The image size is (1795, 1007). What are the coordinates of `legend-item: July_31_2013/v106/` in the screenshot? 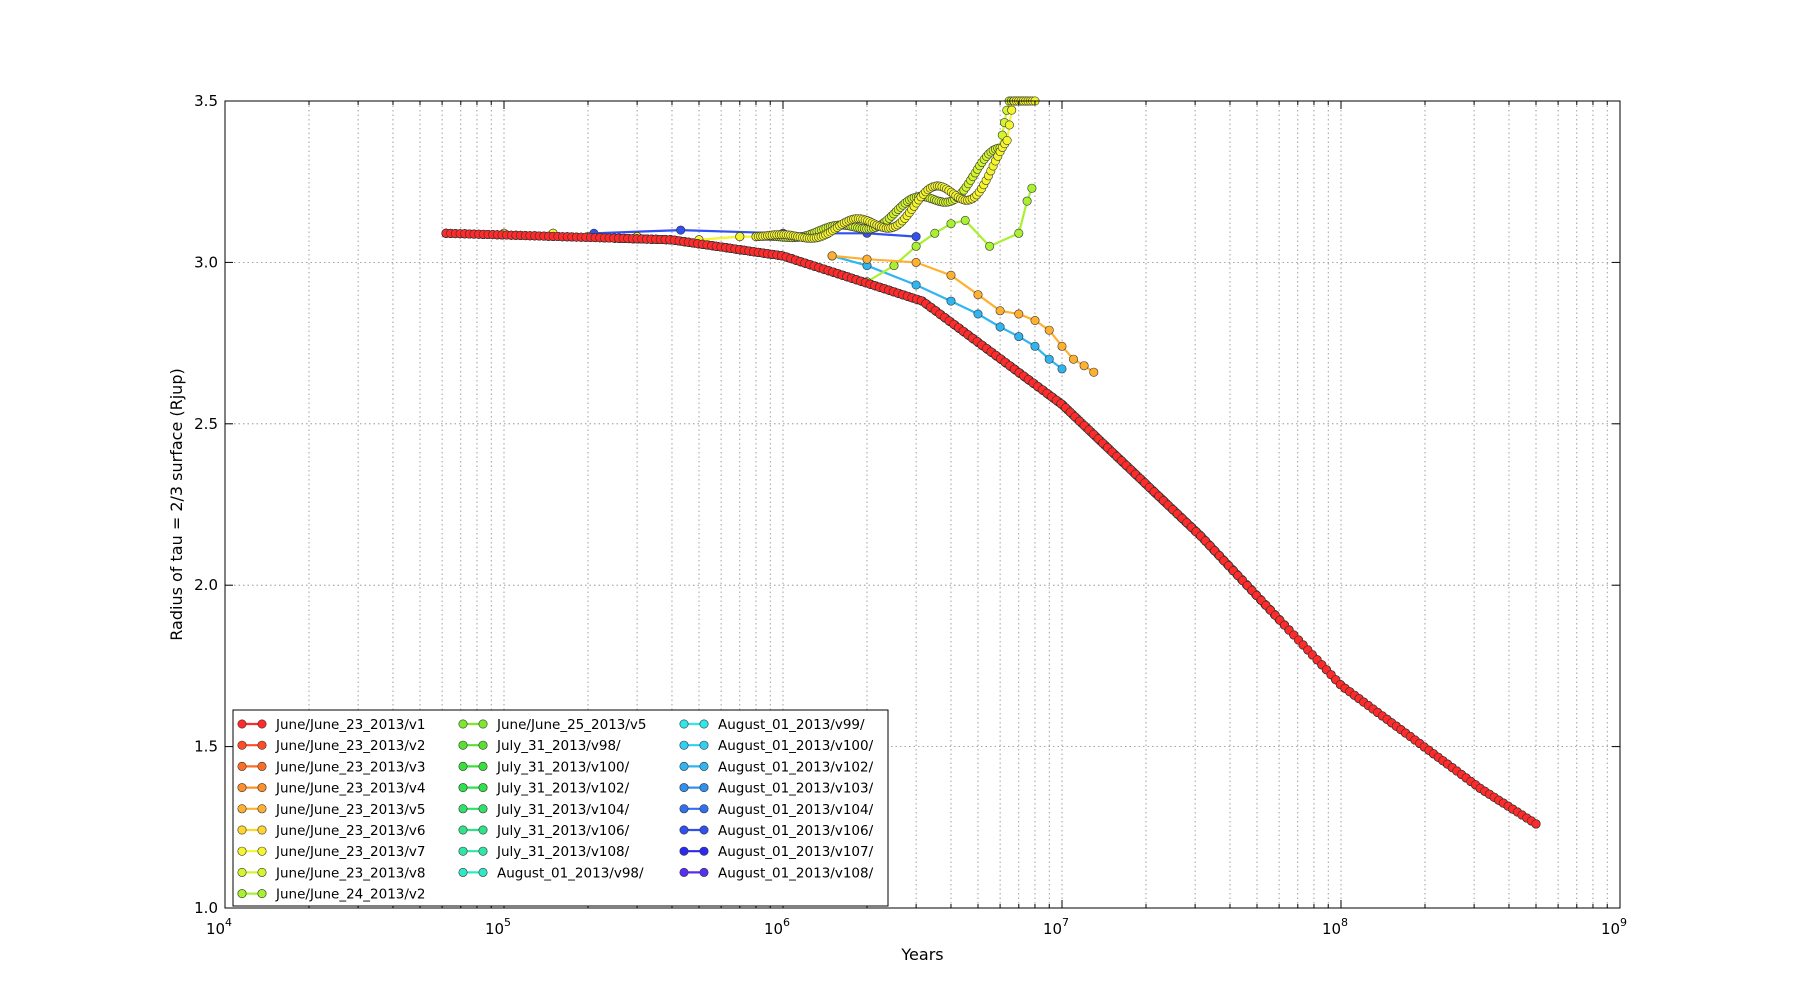 It's located at (544, 831).